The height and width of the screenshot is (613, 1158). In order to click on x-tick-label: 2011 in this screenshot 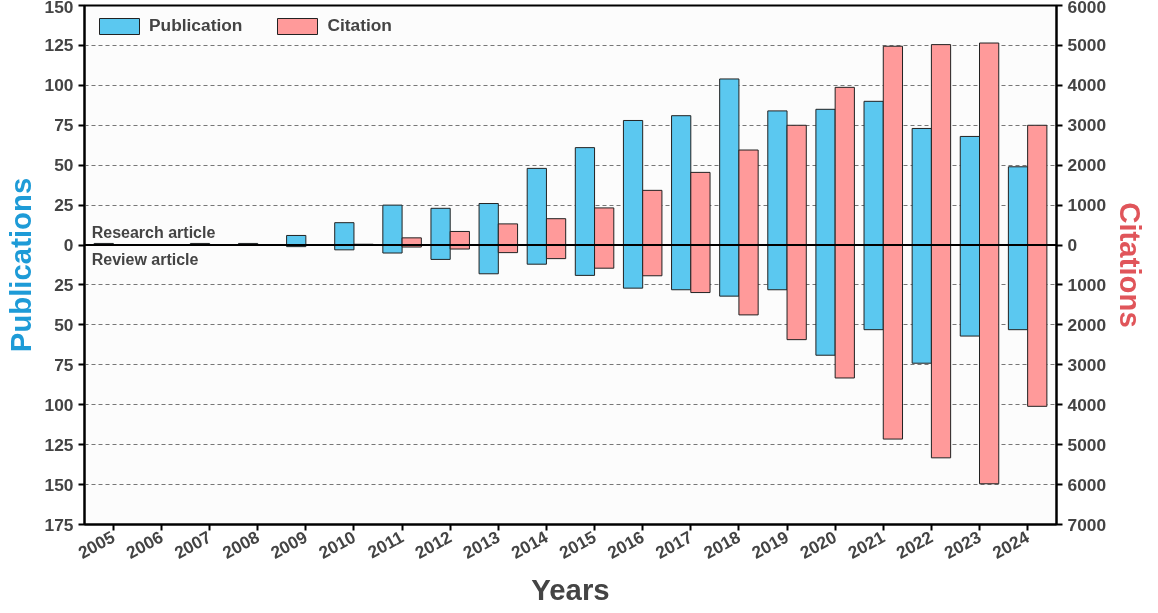, I will do `click(386, 544)`.